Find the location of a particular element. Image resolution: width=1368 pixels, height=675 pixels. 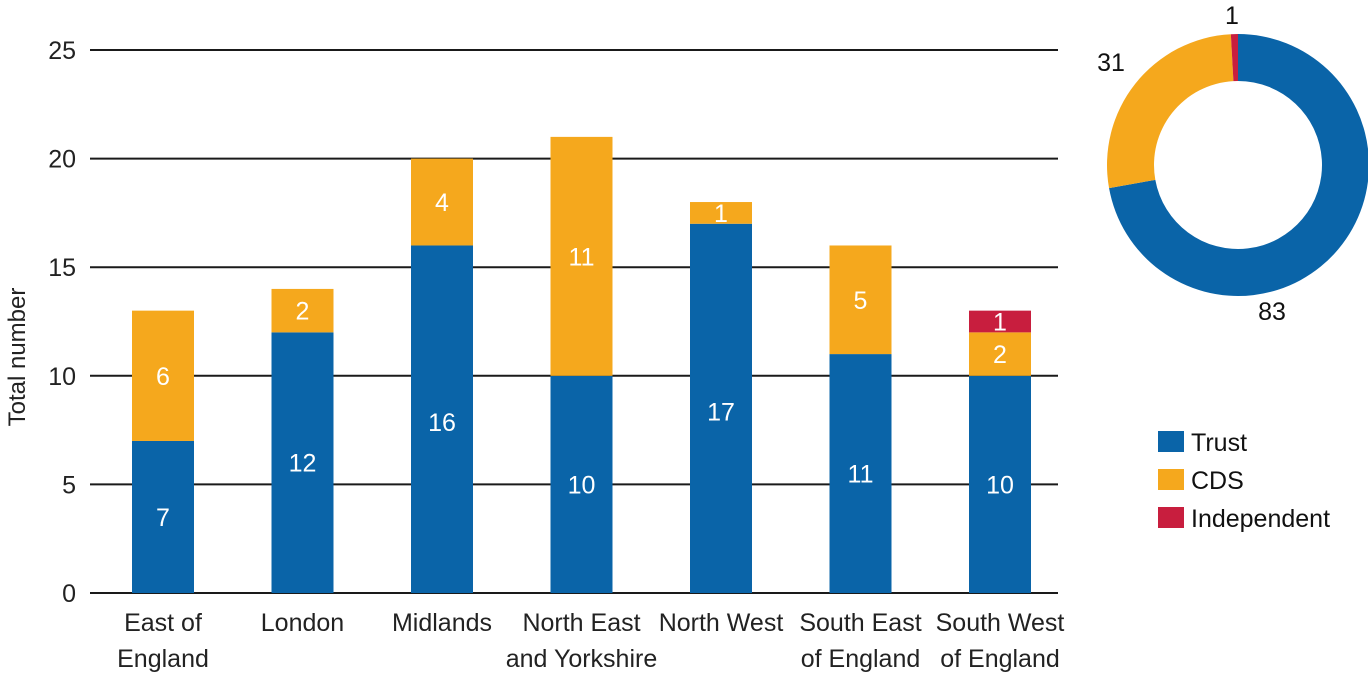

y-tick-label-20: 20 is located at coordinates (62, 160).